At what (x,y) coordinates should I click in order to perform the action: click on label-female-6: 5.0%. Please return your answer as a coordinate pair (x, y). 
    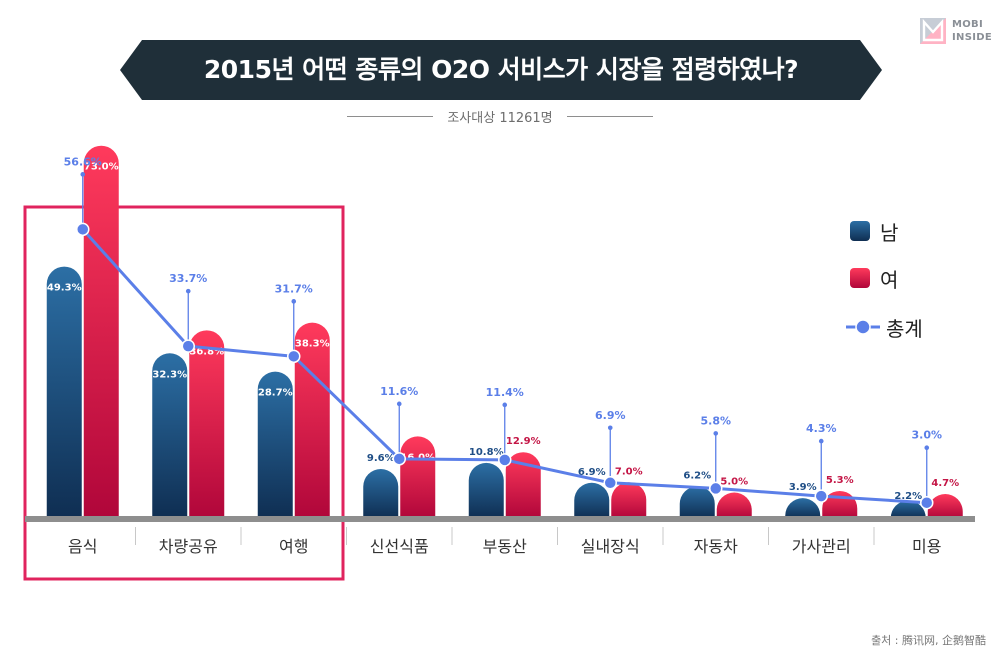
    Looking at the image, I should click on (734, 482).